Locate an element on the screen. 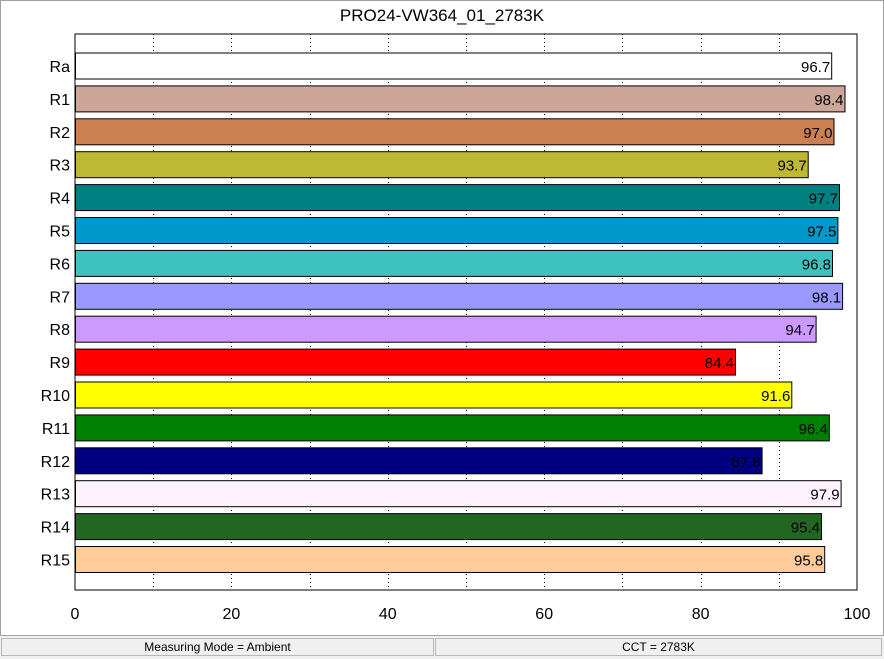 Image resolution: width=884 pixels, height=659 pixels. category-label-r10: R10 is located at coordinates (55, 396).